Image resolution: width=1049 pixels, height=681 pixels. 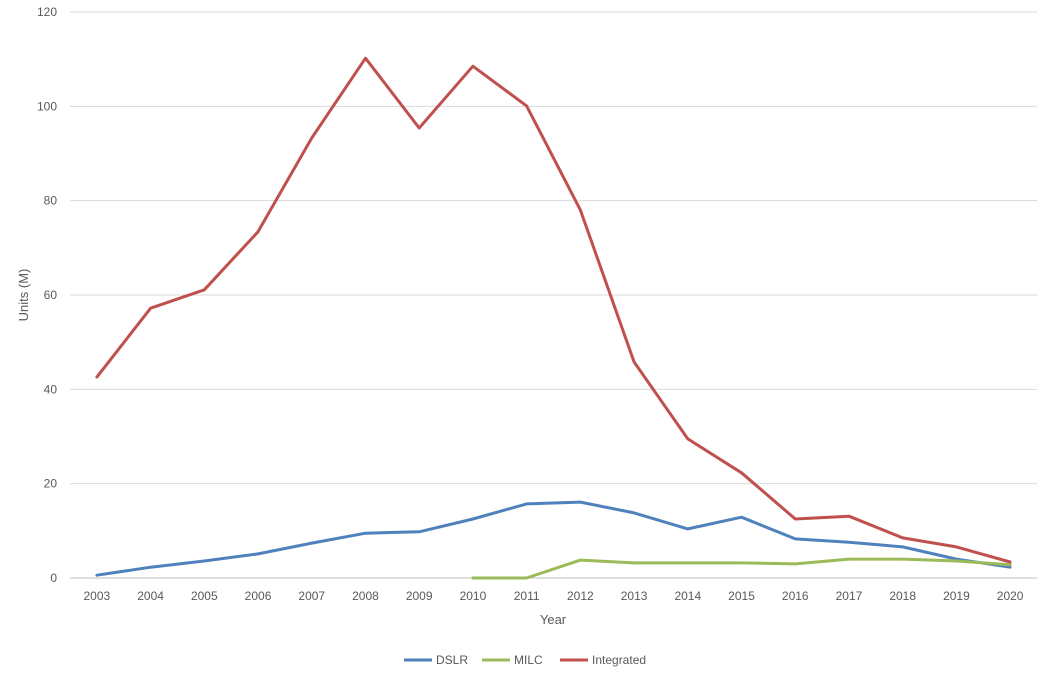 I want to click on y-tick-label: 100, so click(x=47, y=106).